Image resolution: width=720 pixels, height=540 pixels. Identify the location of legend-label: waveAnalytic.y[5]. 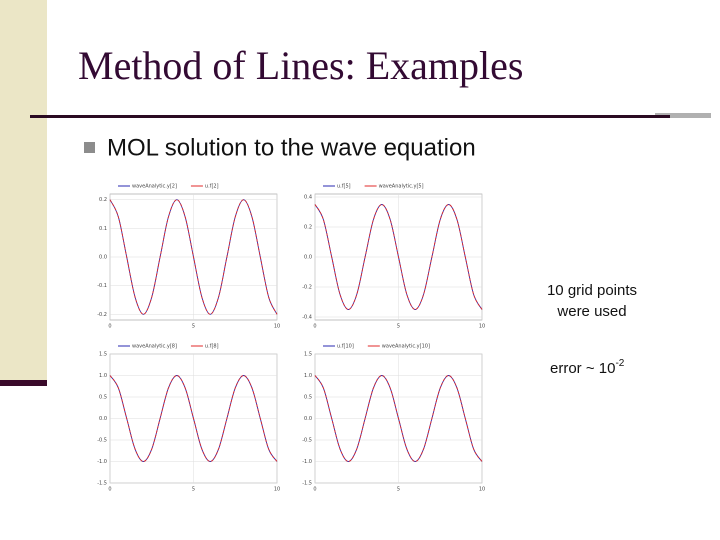
(401, 187).